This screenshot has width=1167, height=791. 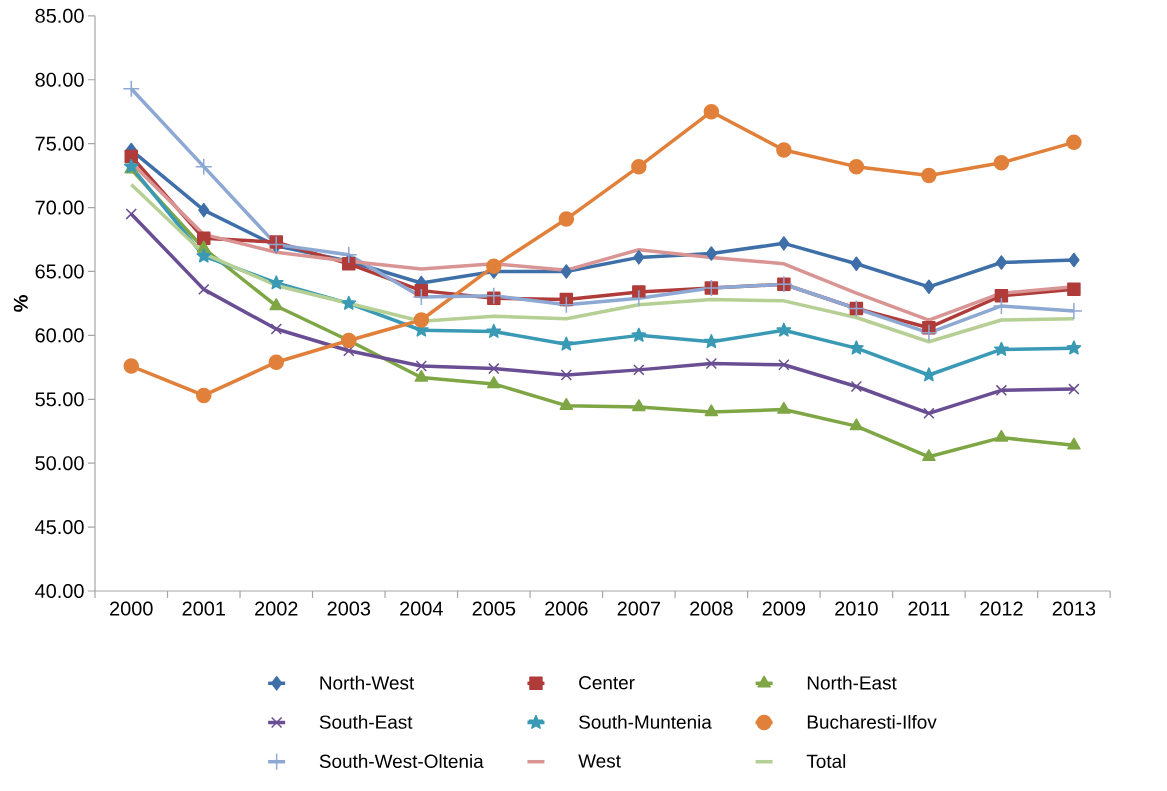 What do you see at coordinates (20, 303) in the screenshot?
I see `y-axis-title: %` at bounding box center [20, 303].